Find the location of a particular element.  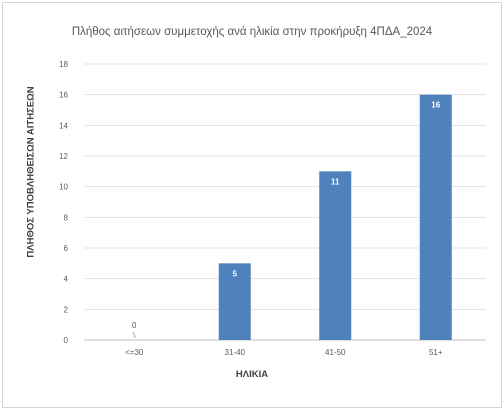

y-tick-label: 10 is located at coordinates (63, 187).